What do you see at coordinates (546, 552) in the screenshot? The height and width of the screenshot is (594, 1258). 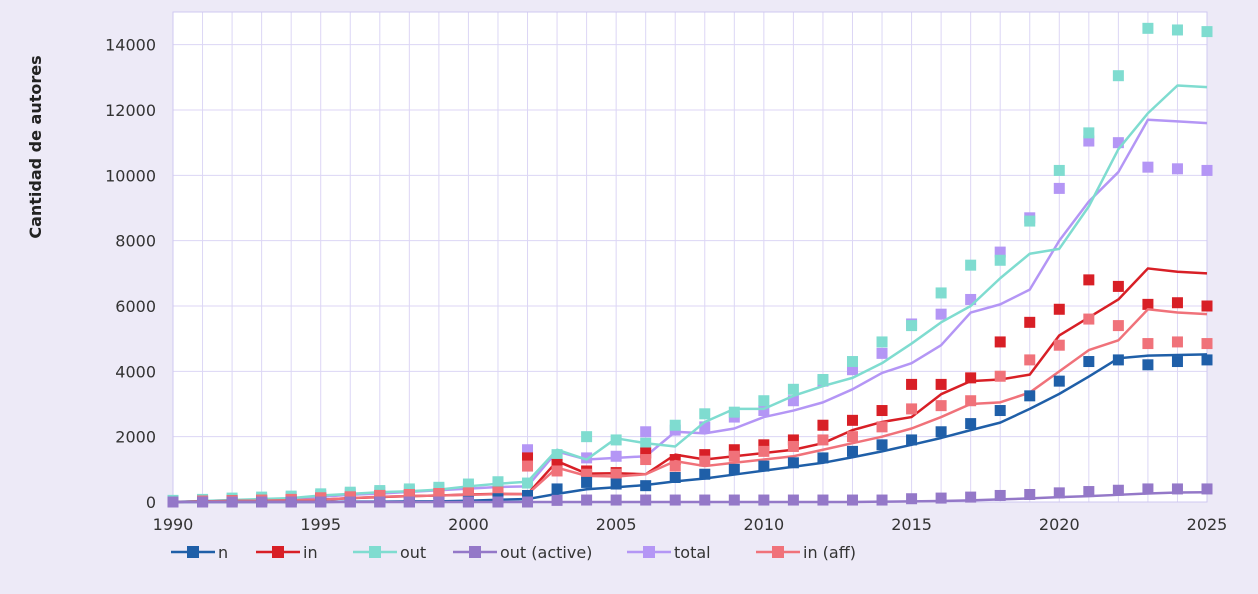 I see `legend-label: out (active)` at bounding box center [546, 552].